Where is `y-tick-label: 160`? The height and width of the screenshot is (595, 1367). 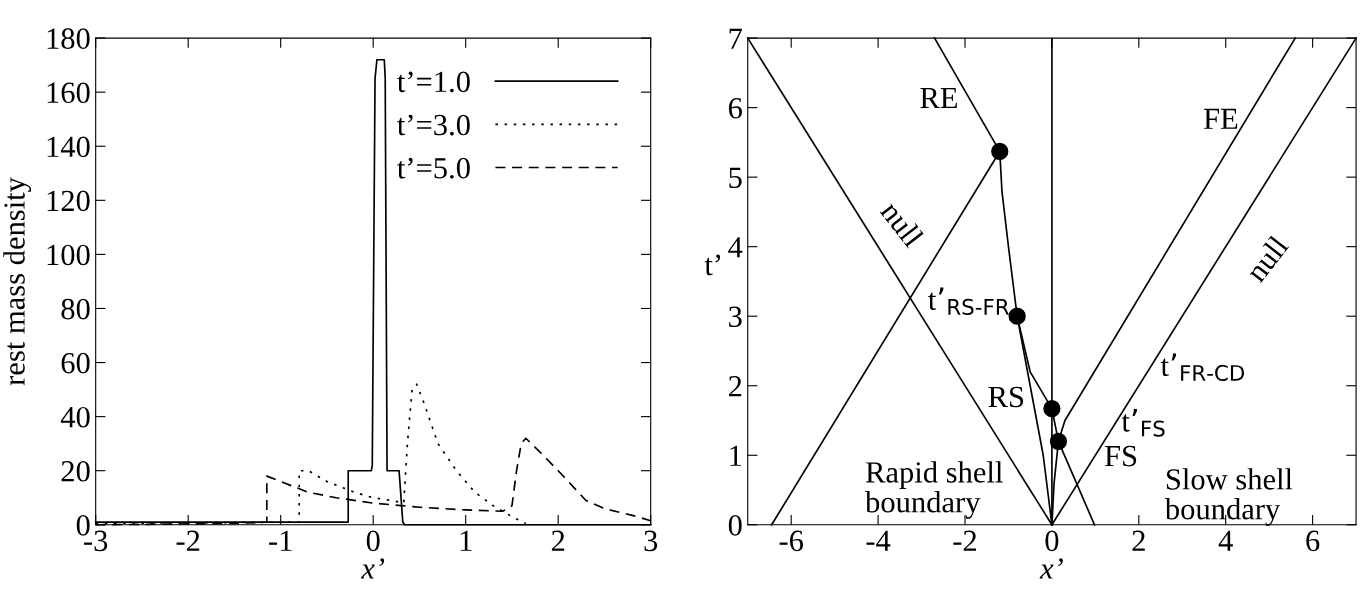
y-tick-label: 160 is located at coordinates (68, 93).